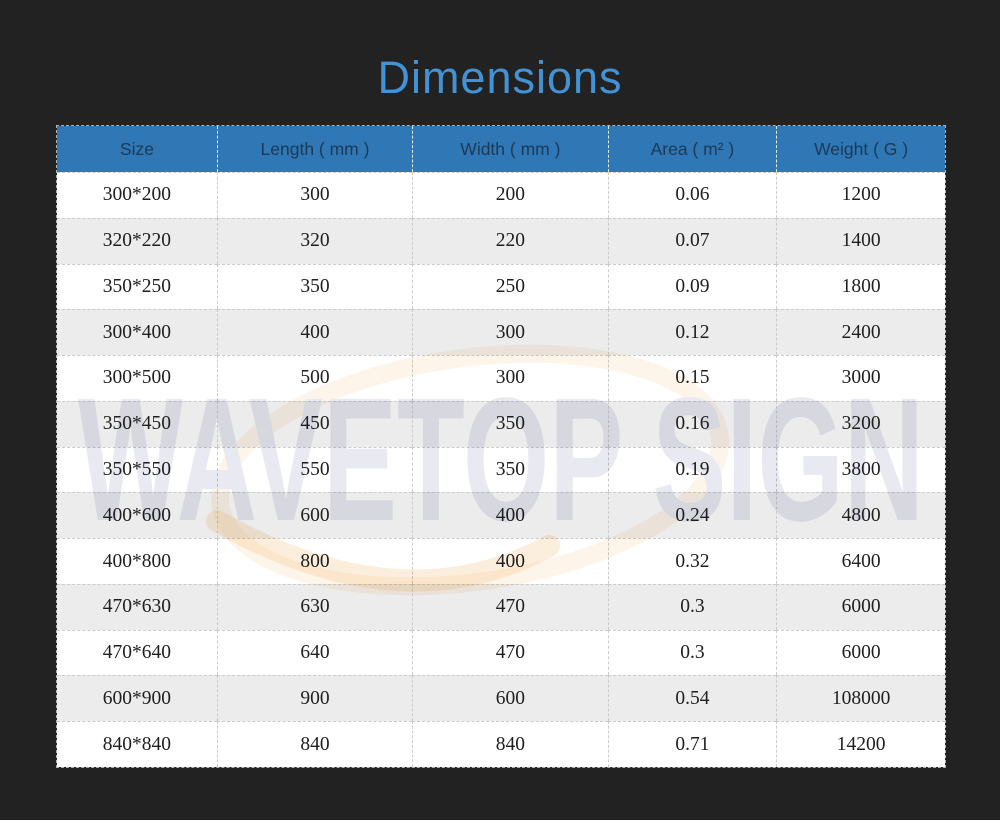 The height and width of the screenshot is (831, 1000). What do you see at coordinates (314, 378) in the screenshot?
I see `table-cell: 500` at bounding box center [314, 378].